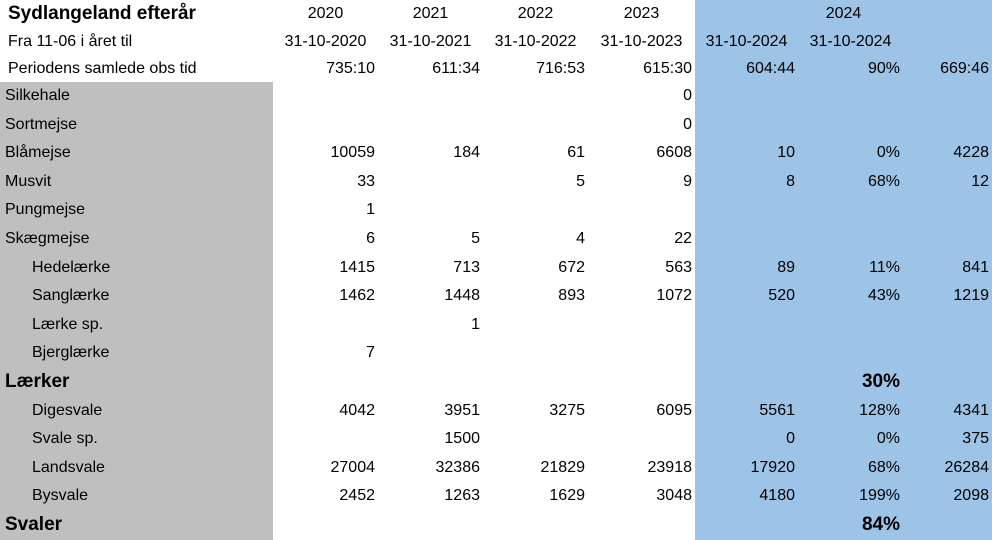 Image resolution: width=992 pixels, height=540 pixels. Describe the element at coordinates (71, 296) in the screenshot. I see `species-label: Sanglærke` at that location.